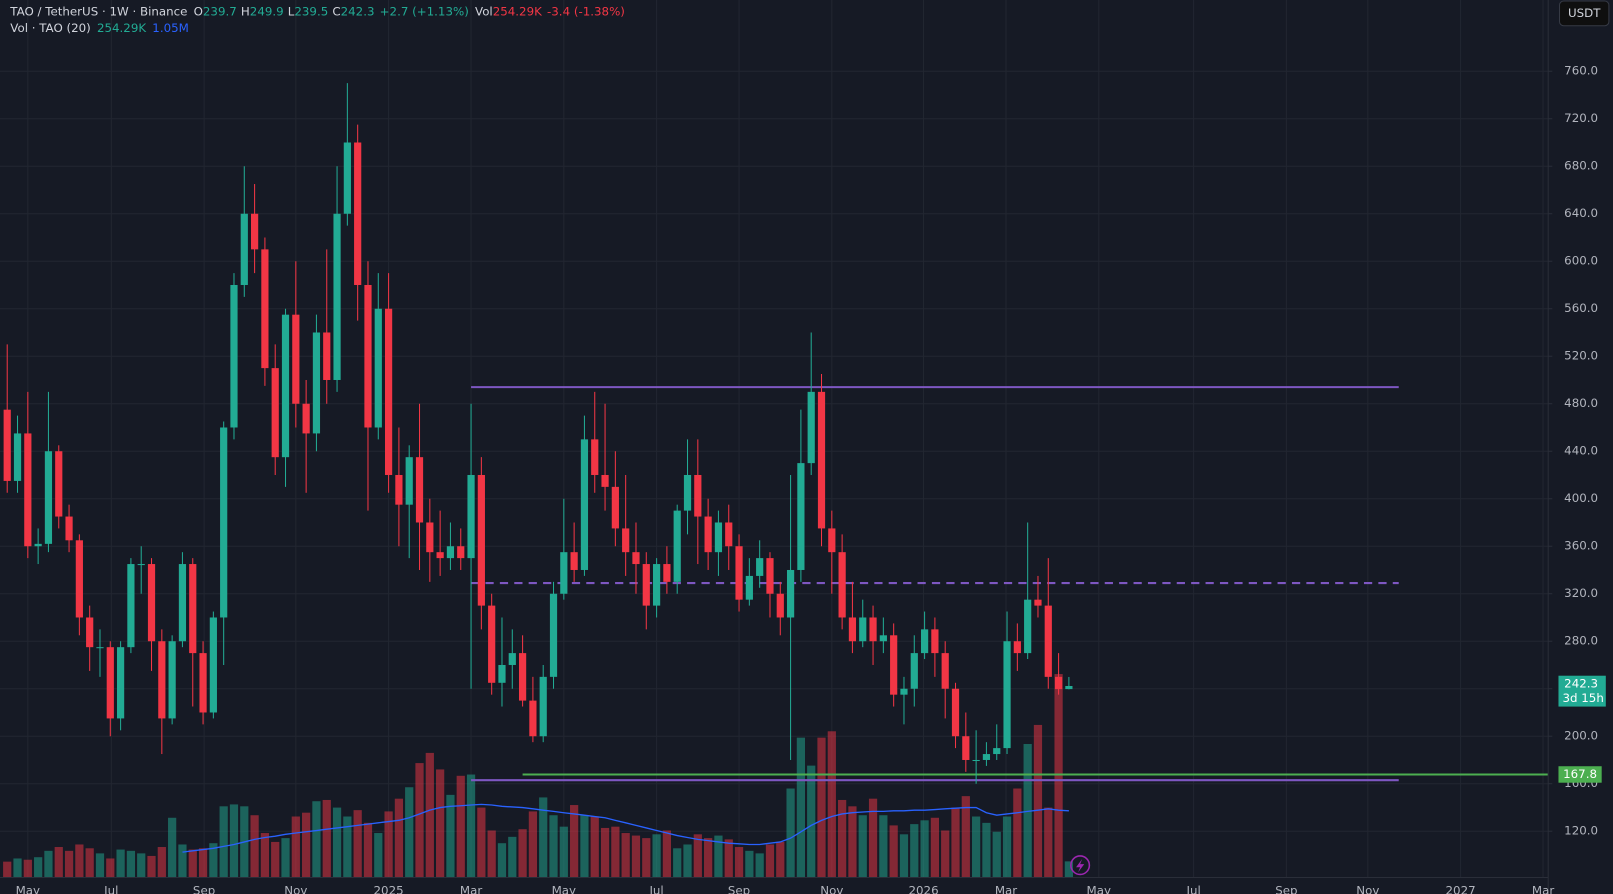 The width and height of the screenshot is (1613, 894). What do you see at coordinates (625, 828) in the screenshot?
I see `volume-ma-line` at bounding box center [625, 828].